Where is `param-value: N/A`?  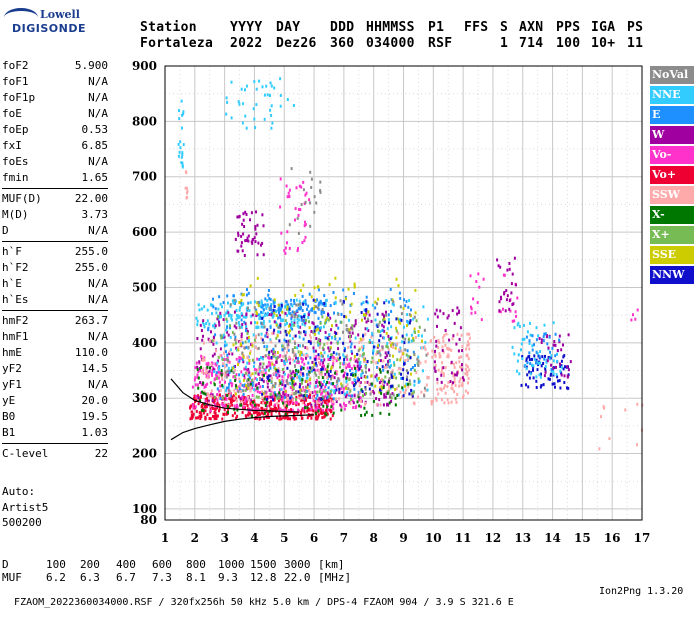 param-value: N/A is located at coordinates (98, 299).